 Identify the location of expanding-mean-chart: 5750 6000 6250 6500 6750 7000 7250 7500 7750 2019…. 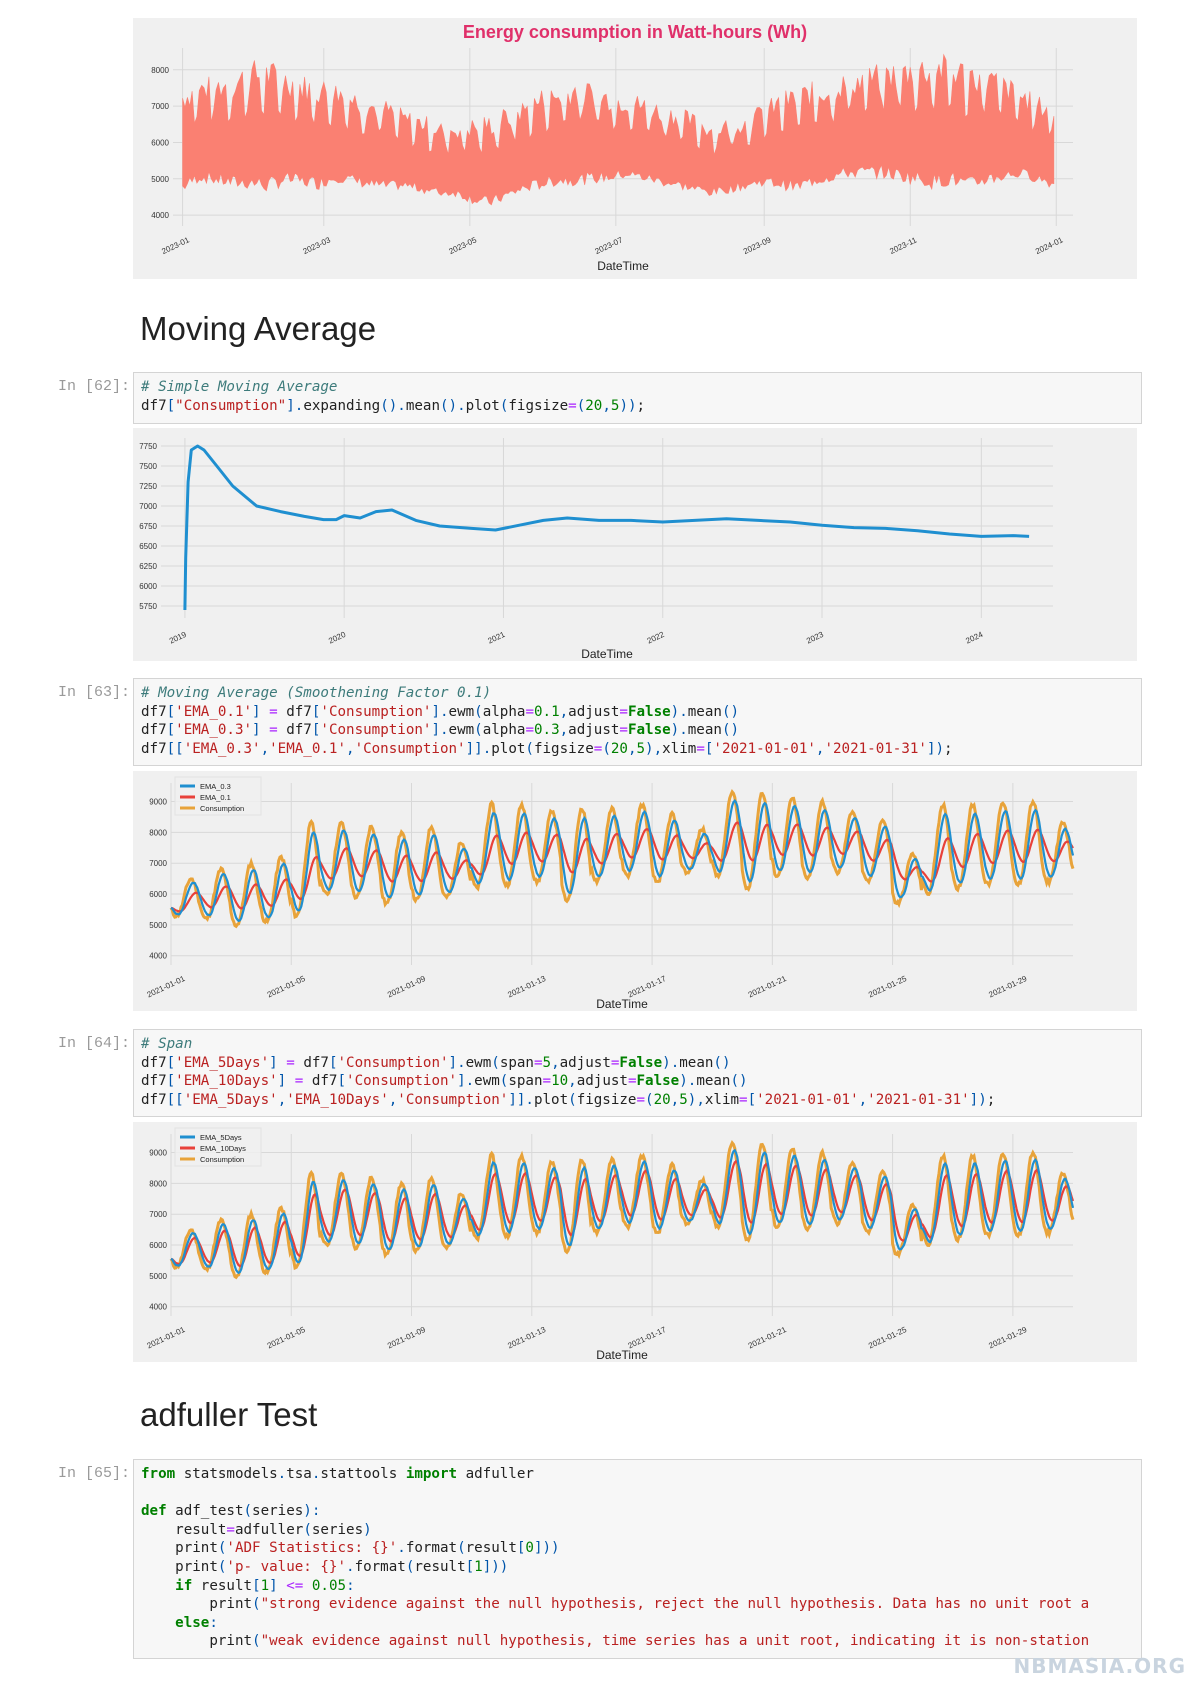
(635, 544).